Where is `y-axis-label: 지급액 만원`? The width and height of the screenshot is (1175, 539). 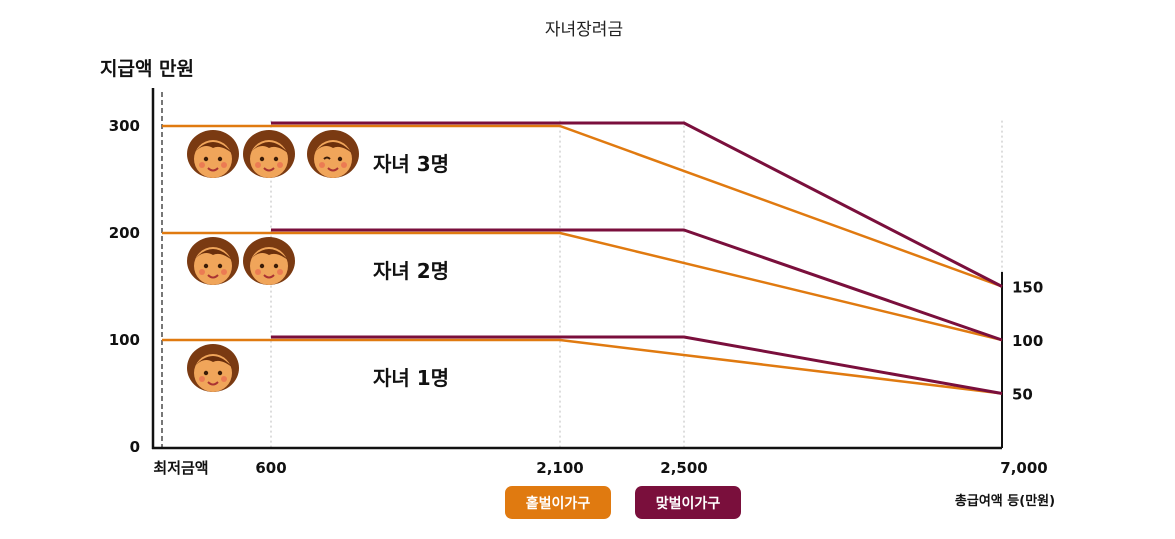
y-axis-label: 지급액 만원 is located at coordinates (147, 69).